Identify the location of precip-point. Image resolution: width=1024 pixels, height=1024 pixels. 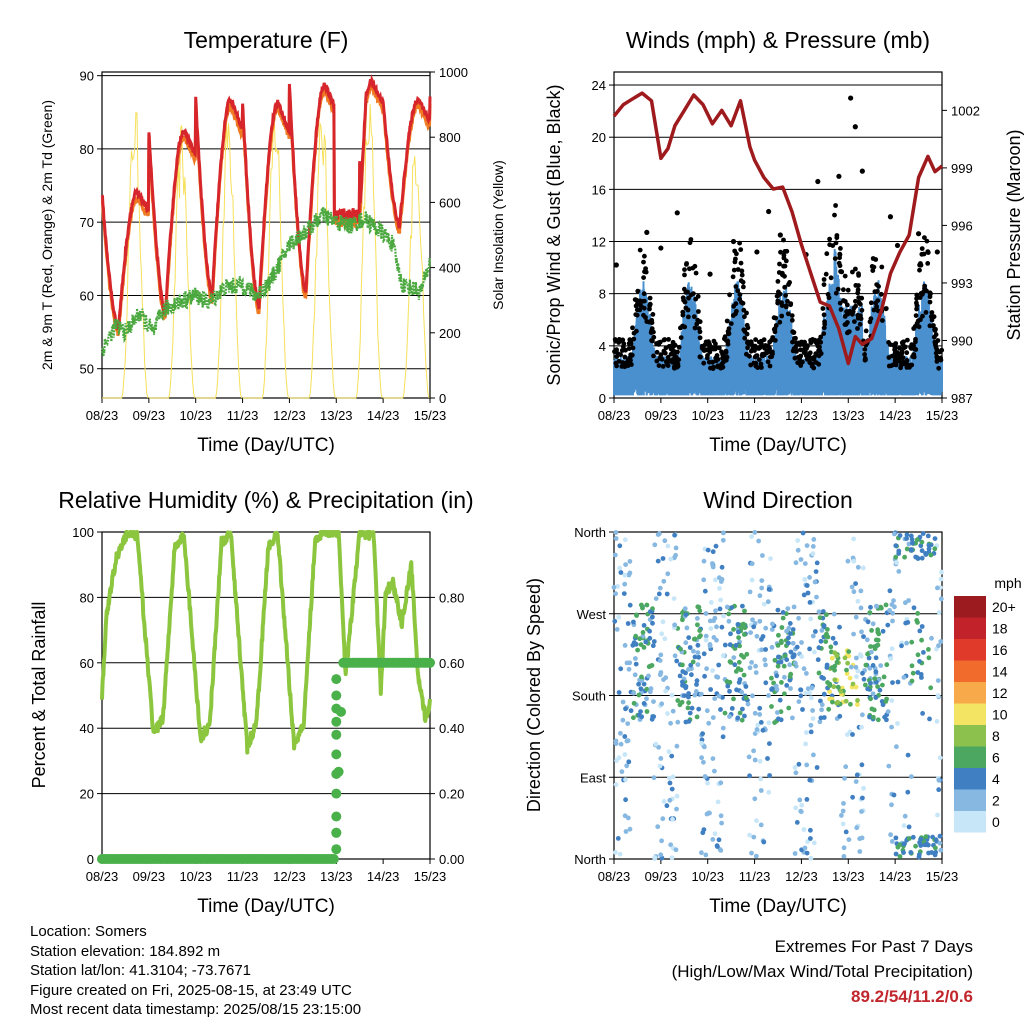
(336, 816).